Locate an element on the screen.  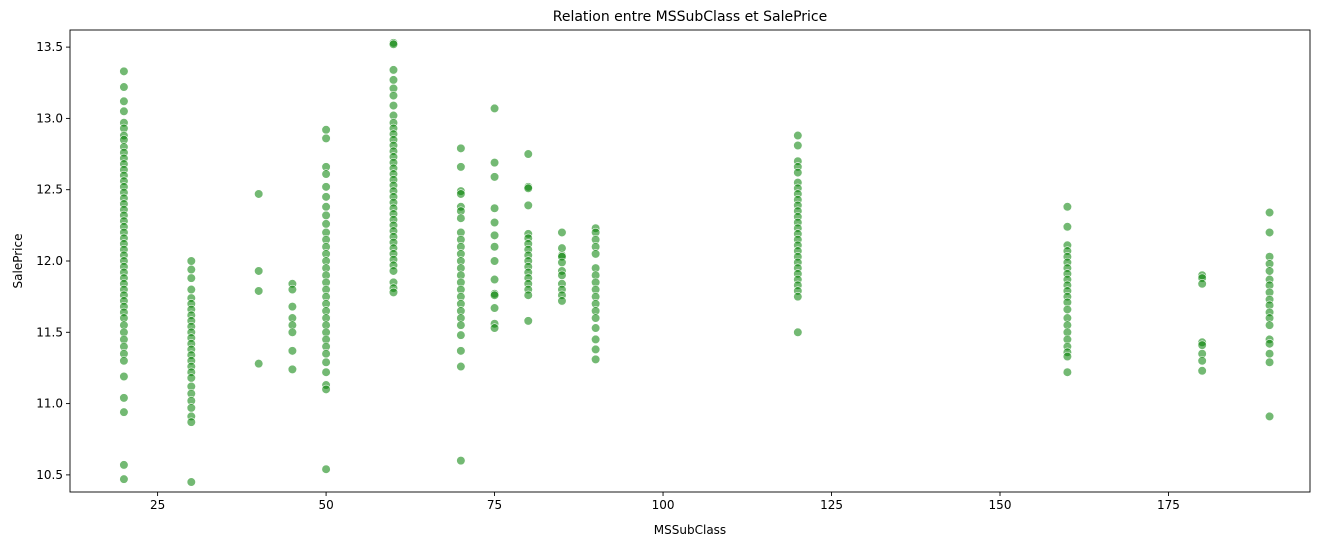
y-tick-label: 11.0 is located at coordinates (49, 404).